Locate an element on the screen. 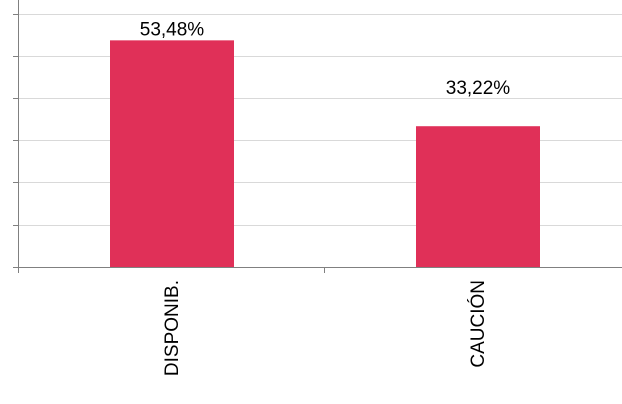  x-tick-label-2: CAUCIÓN is located at coordinates (478, 324).